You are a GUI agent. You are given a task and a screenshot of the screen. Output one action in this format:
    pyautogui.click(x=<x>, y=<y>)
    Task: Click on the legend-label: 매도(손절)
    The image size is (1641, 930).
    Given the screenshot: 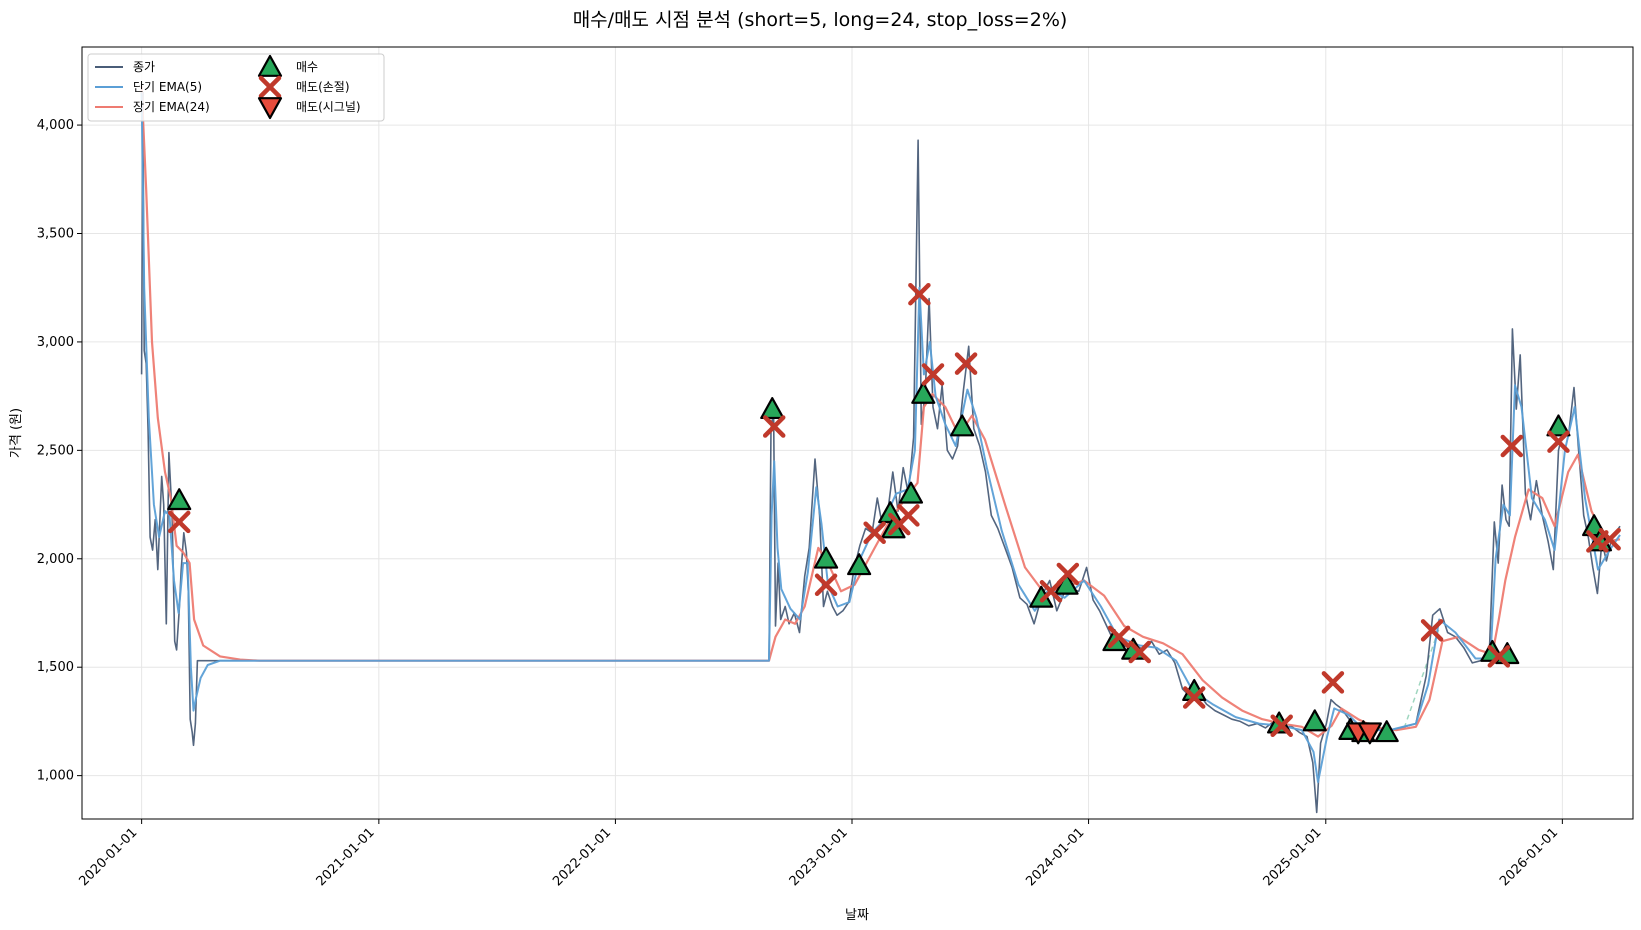 What is the action you would take?
    pyautogui.click(x=323, y=87)
    